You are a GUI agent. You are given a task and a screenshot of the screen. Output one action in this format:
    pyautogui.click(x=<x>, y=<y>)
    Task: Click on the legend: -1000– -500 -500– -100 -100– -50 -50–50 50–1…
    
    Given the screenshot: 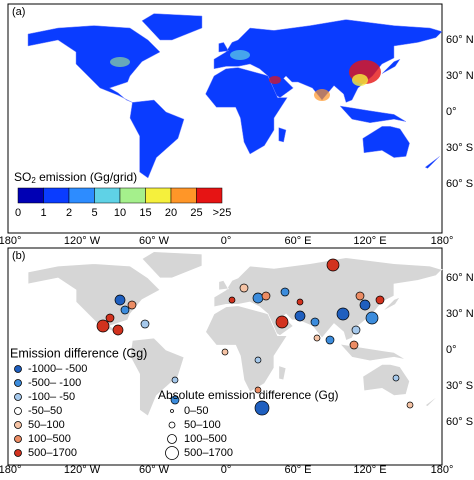 What is the action you would take?
    pyautogui.click(x=50, y=411)
    